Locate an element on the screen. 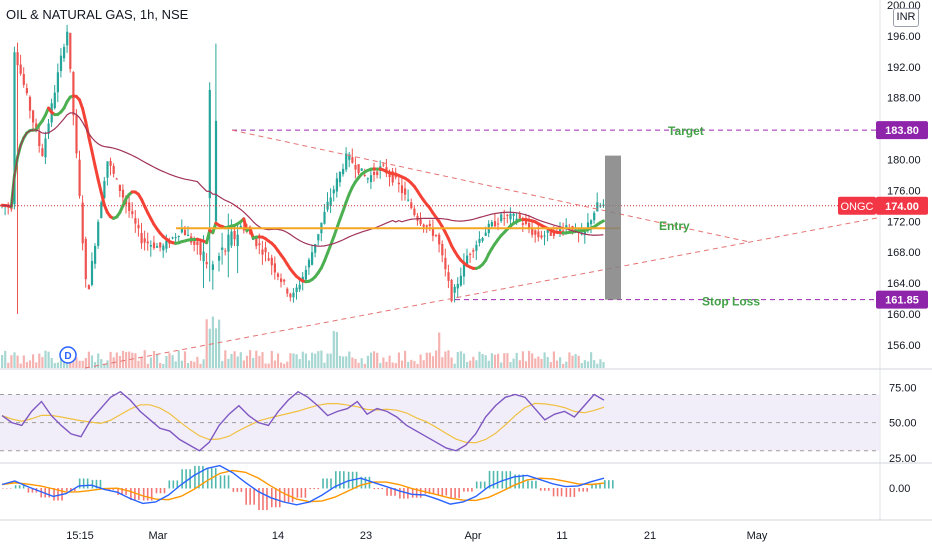 The width and height of the screenshot is (932, 555). rsi-tick-label: 75.00 is located at coordinates (903, 388).